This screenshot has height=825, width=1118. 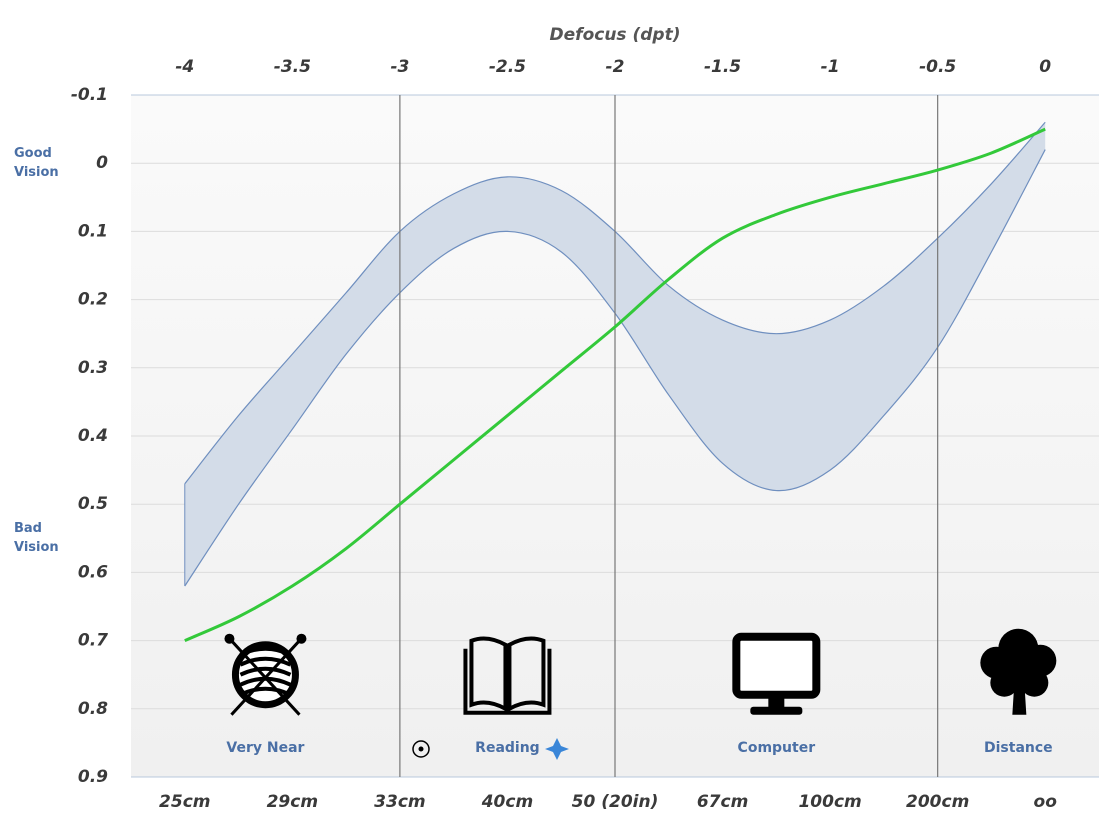 What do you see at coordinates (776, 710) in the screenshot?
I see `icon-base` at bounding box center [776, 710].